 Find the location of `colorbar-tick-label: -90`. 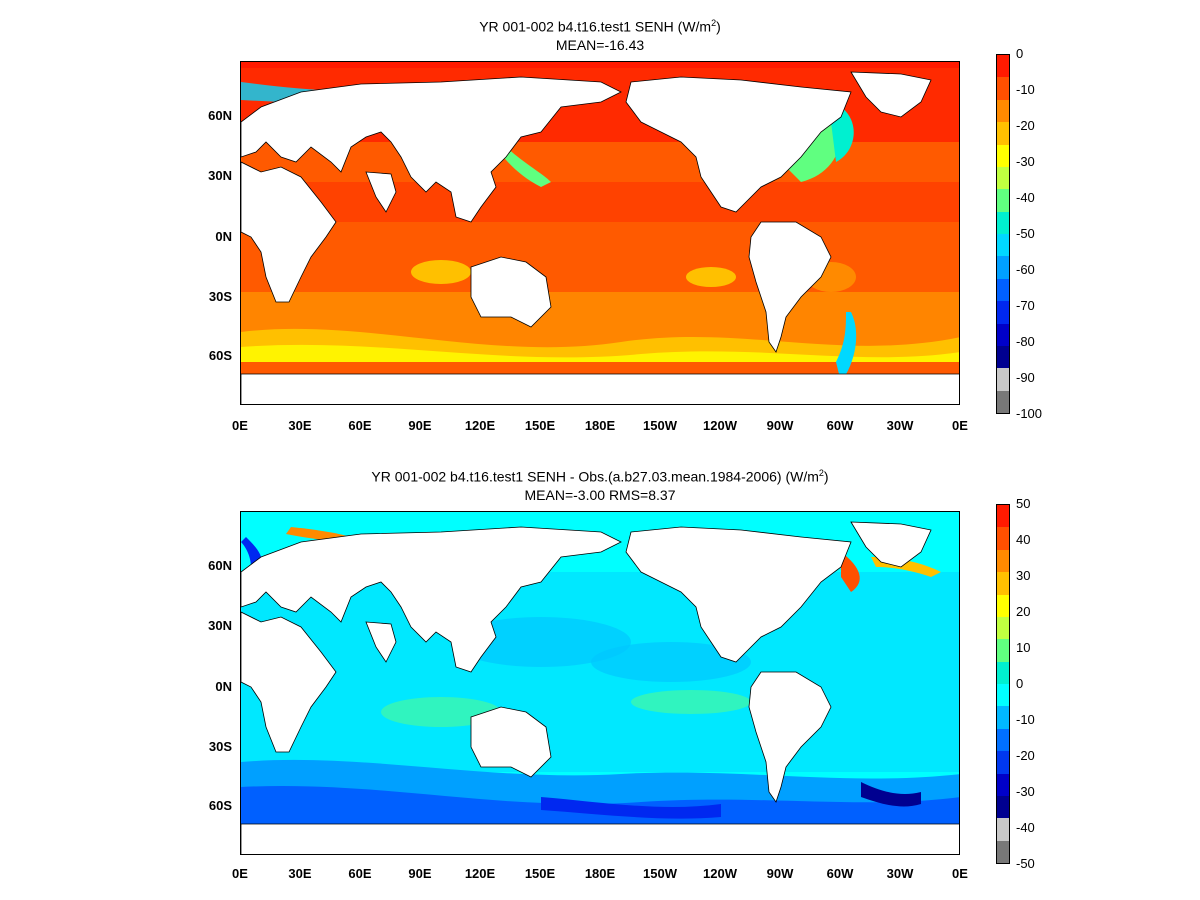

colorbar-tick-label: -90 is located at coordinates (1025, 377).